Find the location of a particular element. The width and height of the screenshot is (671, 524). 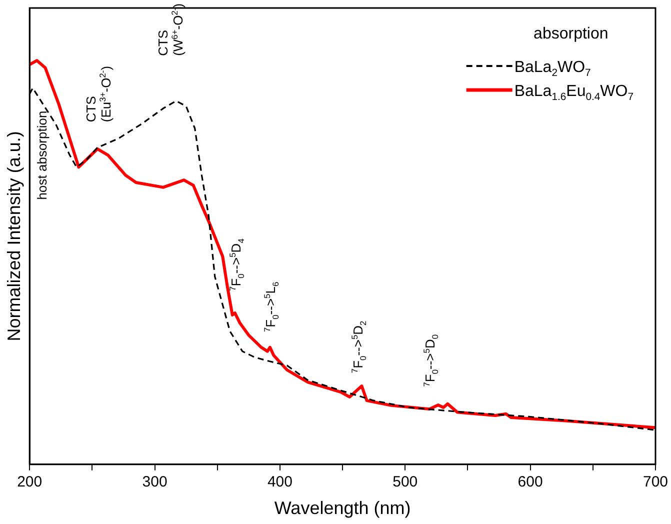

annotation: 7F0-->5D4 is located at coordinates (236, 264).